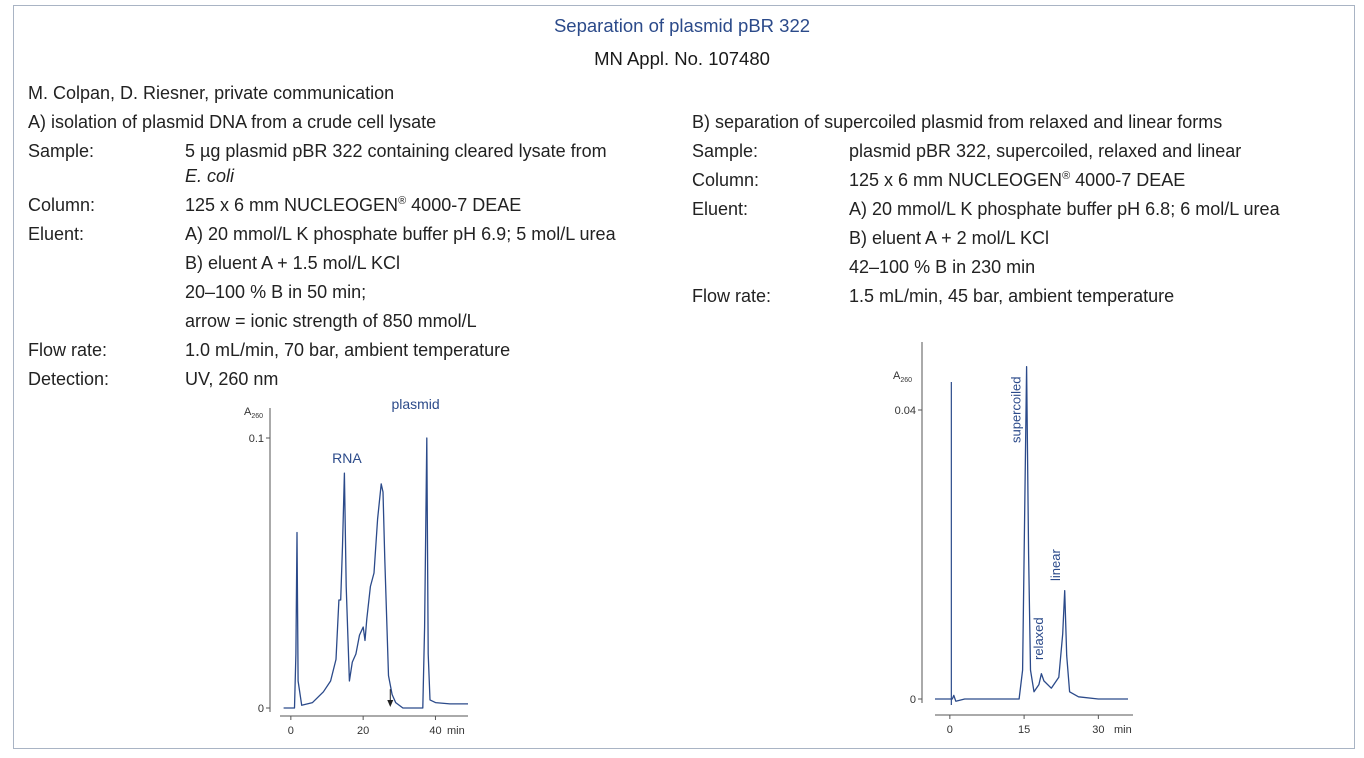 Image resolution: width=1364 pixels, height=758 pixels. I want to click on y-tick-label: 0.1, so click(256, 439).